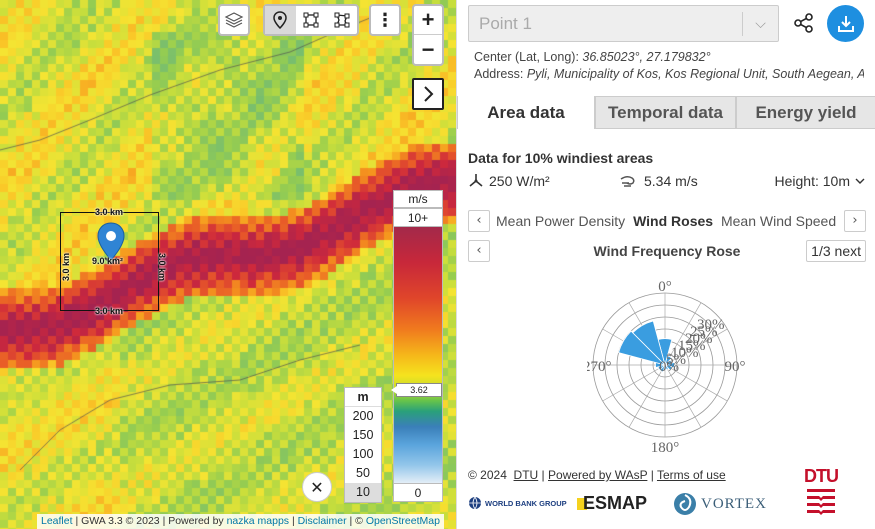  Describe the element at coordinates (162, 267) in the screenshot. I see `selection-right-dimension: 3.0 km` at that location.